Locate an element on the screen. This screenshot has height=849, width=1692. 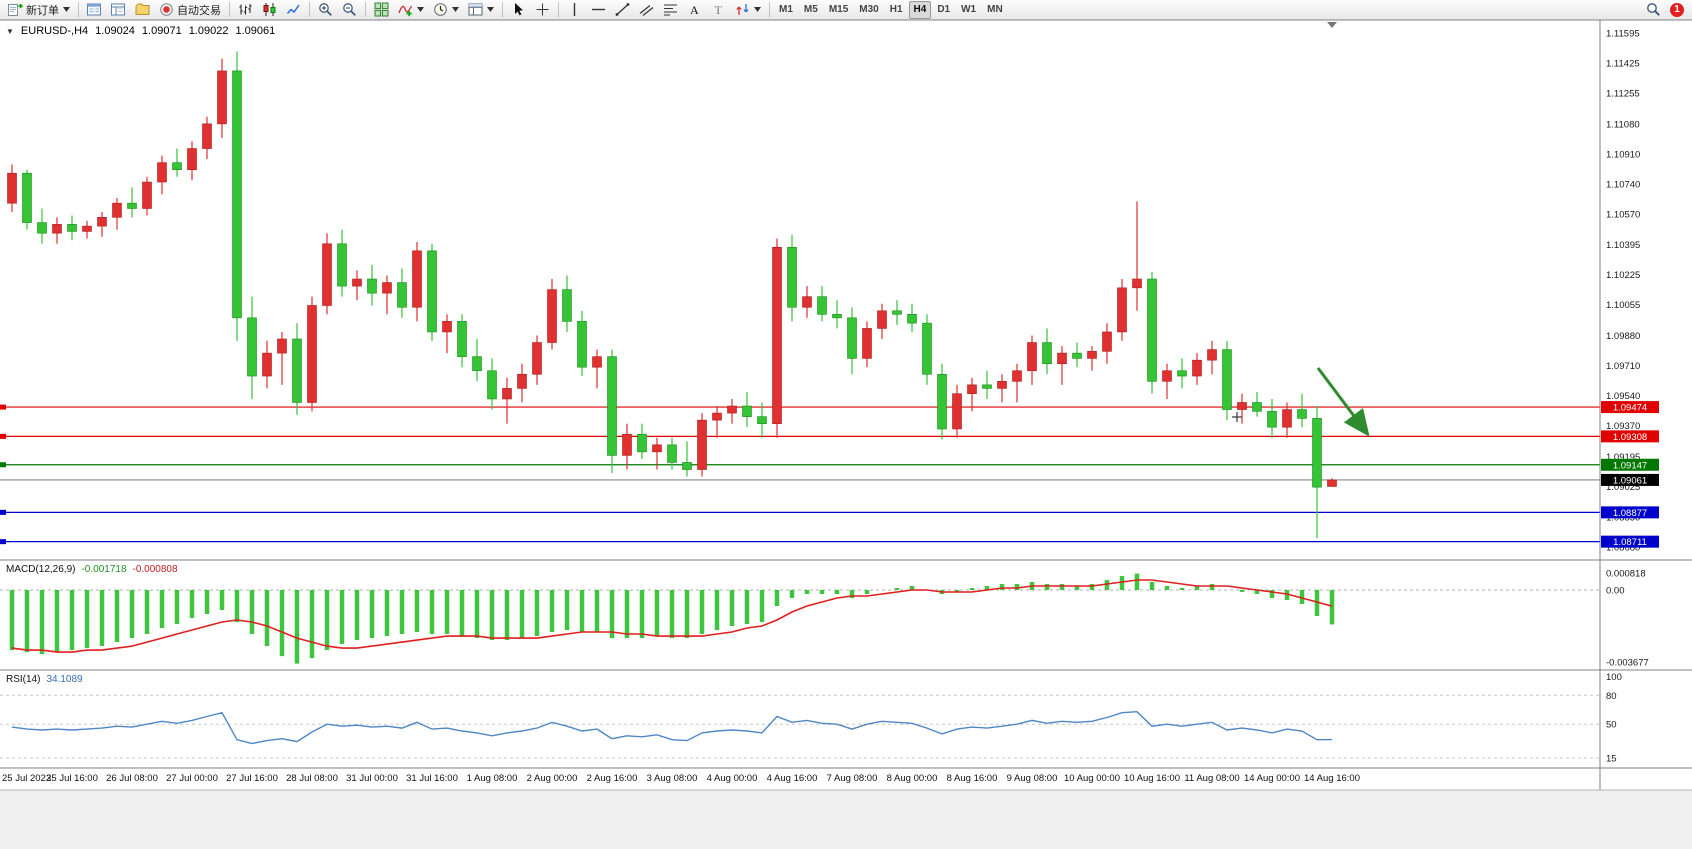
trendline-button is located at coordinates (622, 10).